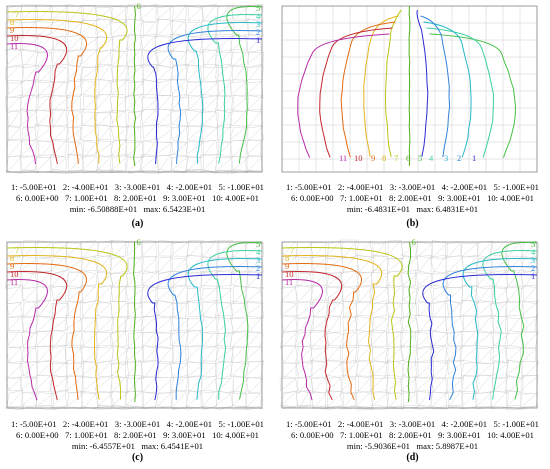  I want to click on contour-5-c, so click(244, 321).